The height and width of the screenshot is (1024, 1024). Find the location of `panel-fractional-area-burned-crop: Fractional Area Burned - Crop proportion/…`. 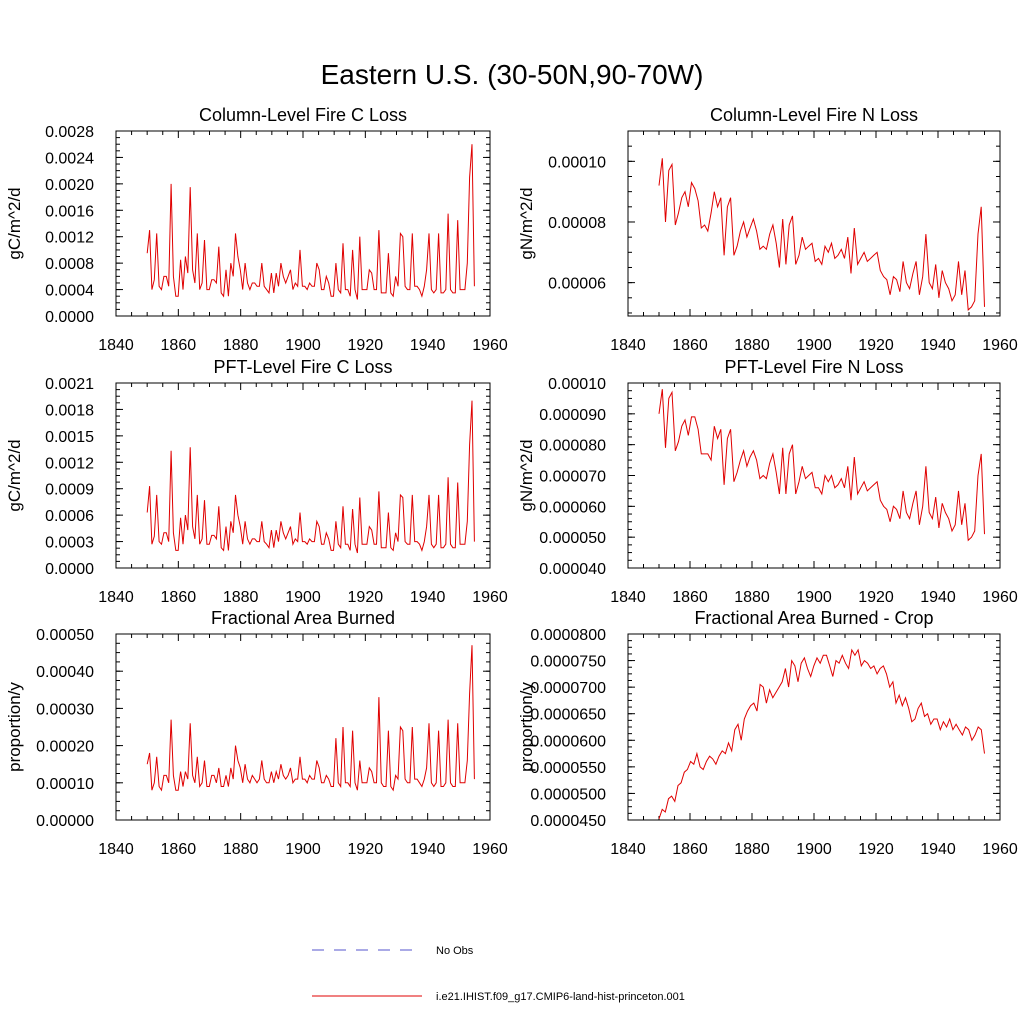

panel-fractional-area-burned-crop: Fractional Area Burned - Crop proportion/… is located at coordinates (767, 733).